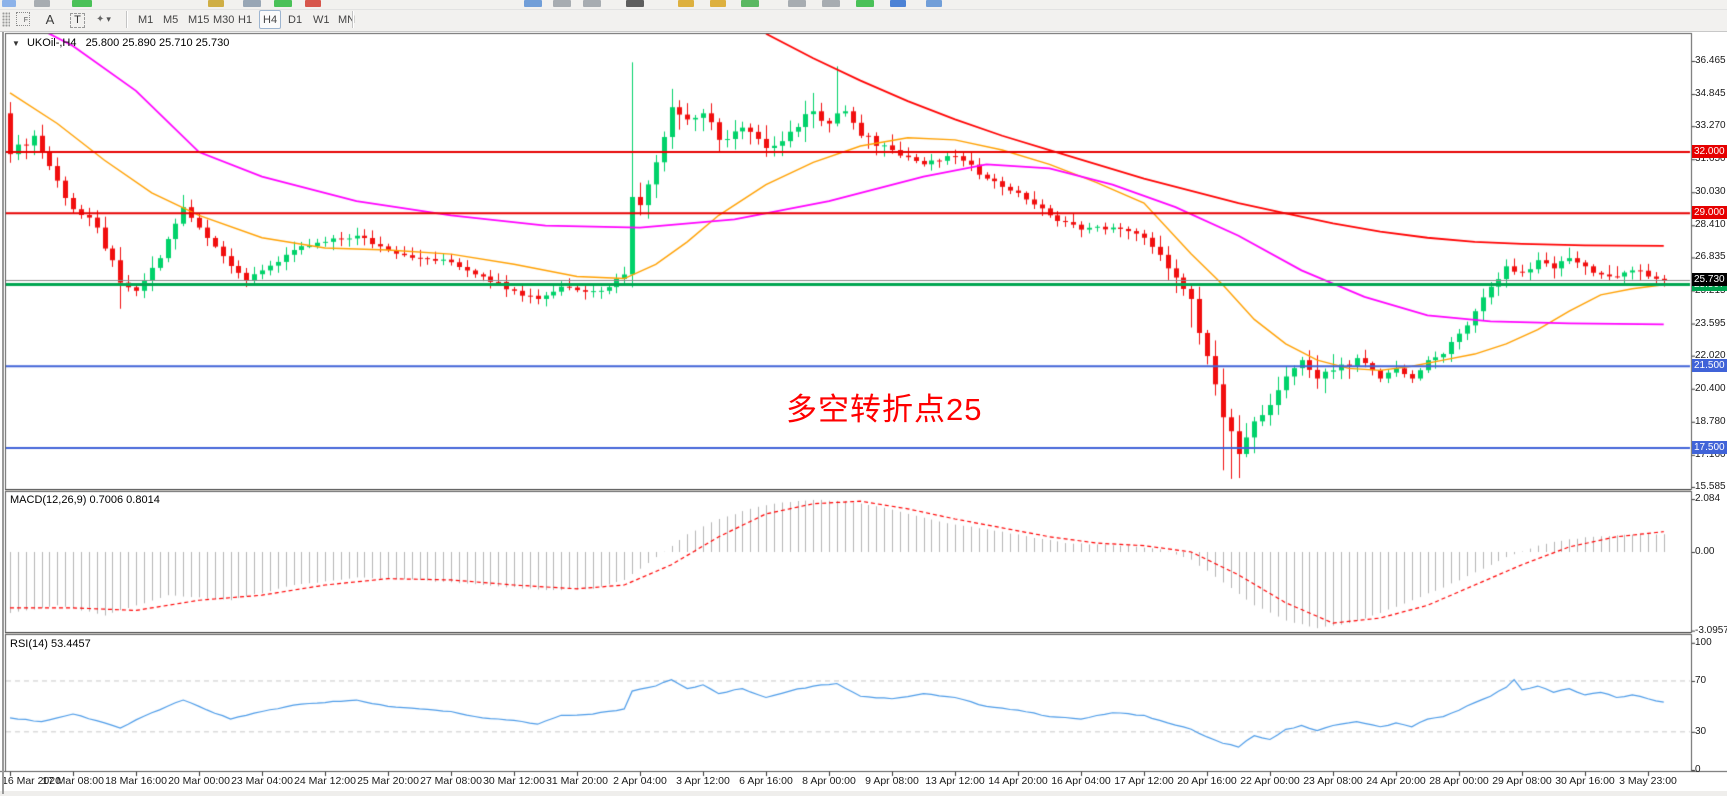  I want to click on chart-grid-icon: F, so click(23, 19).